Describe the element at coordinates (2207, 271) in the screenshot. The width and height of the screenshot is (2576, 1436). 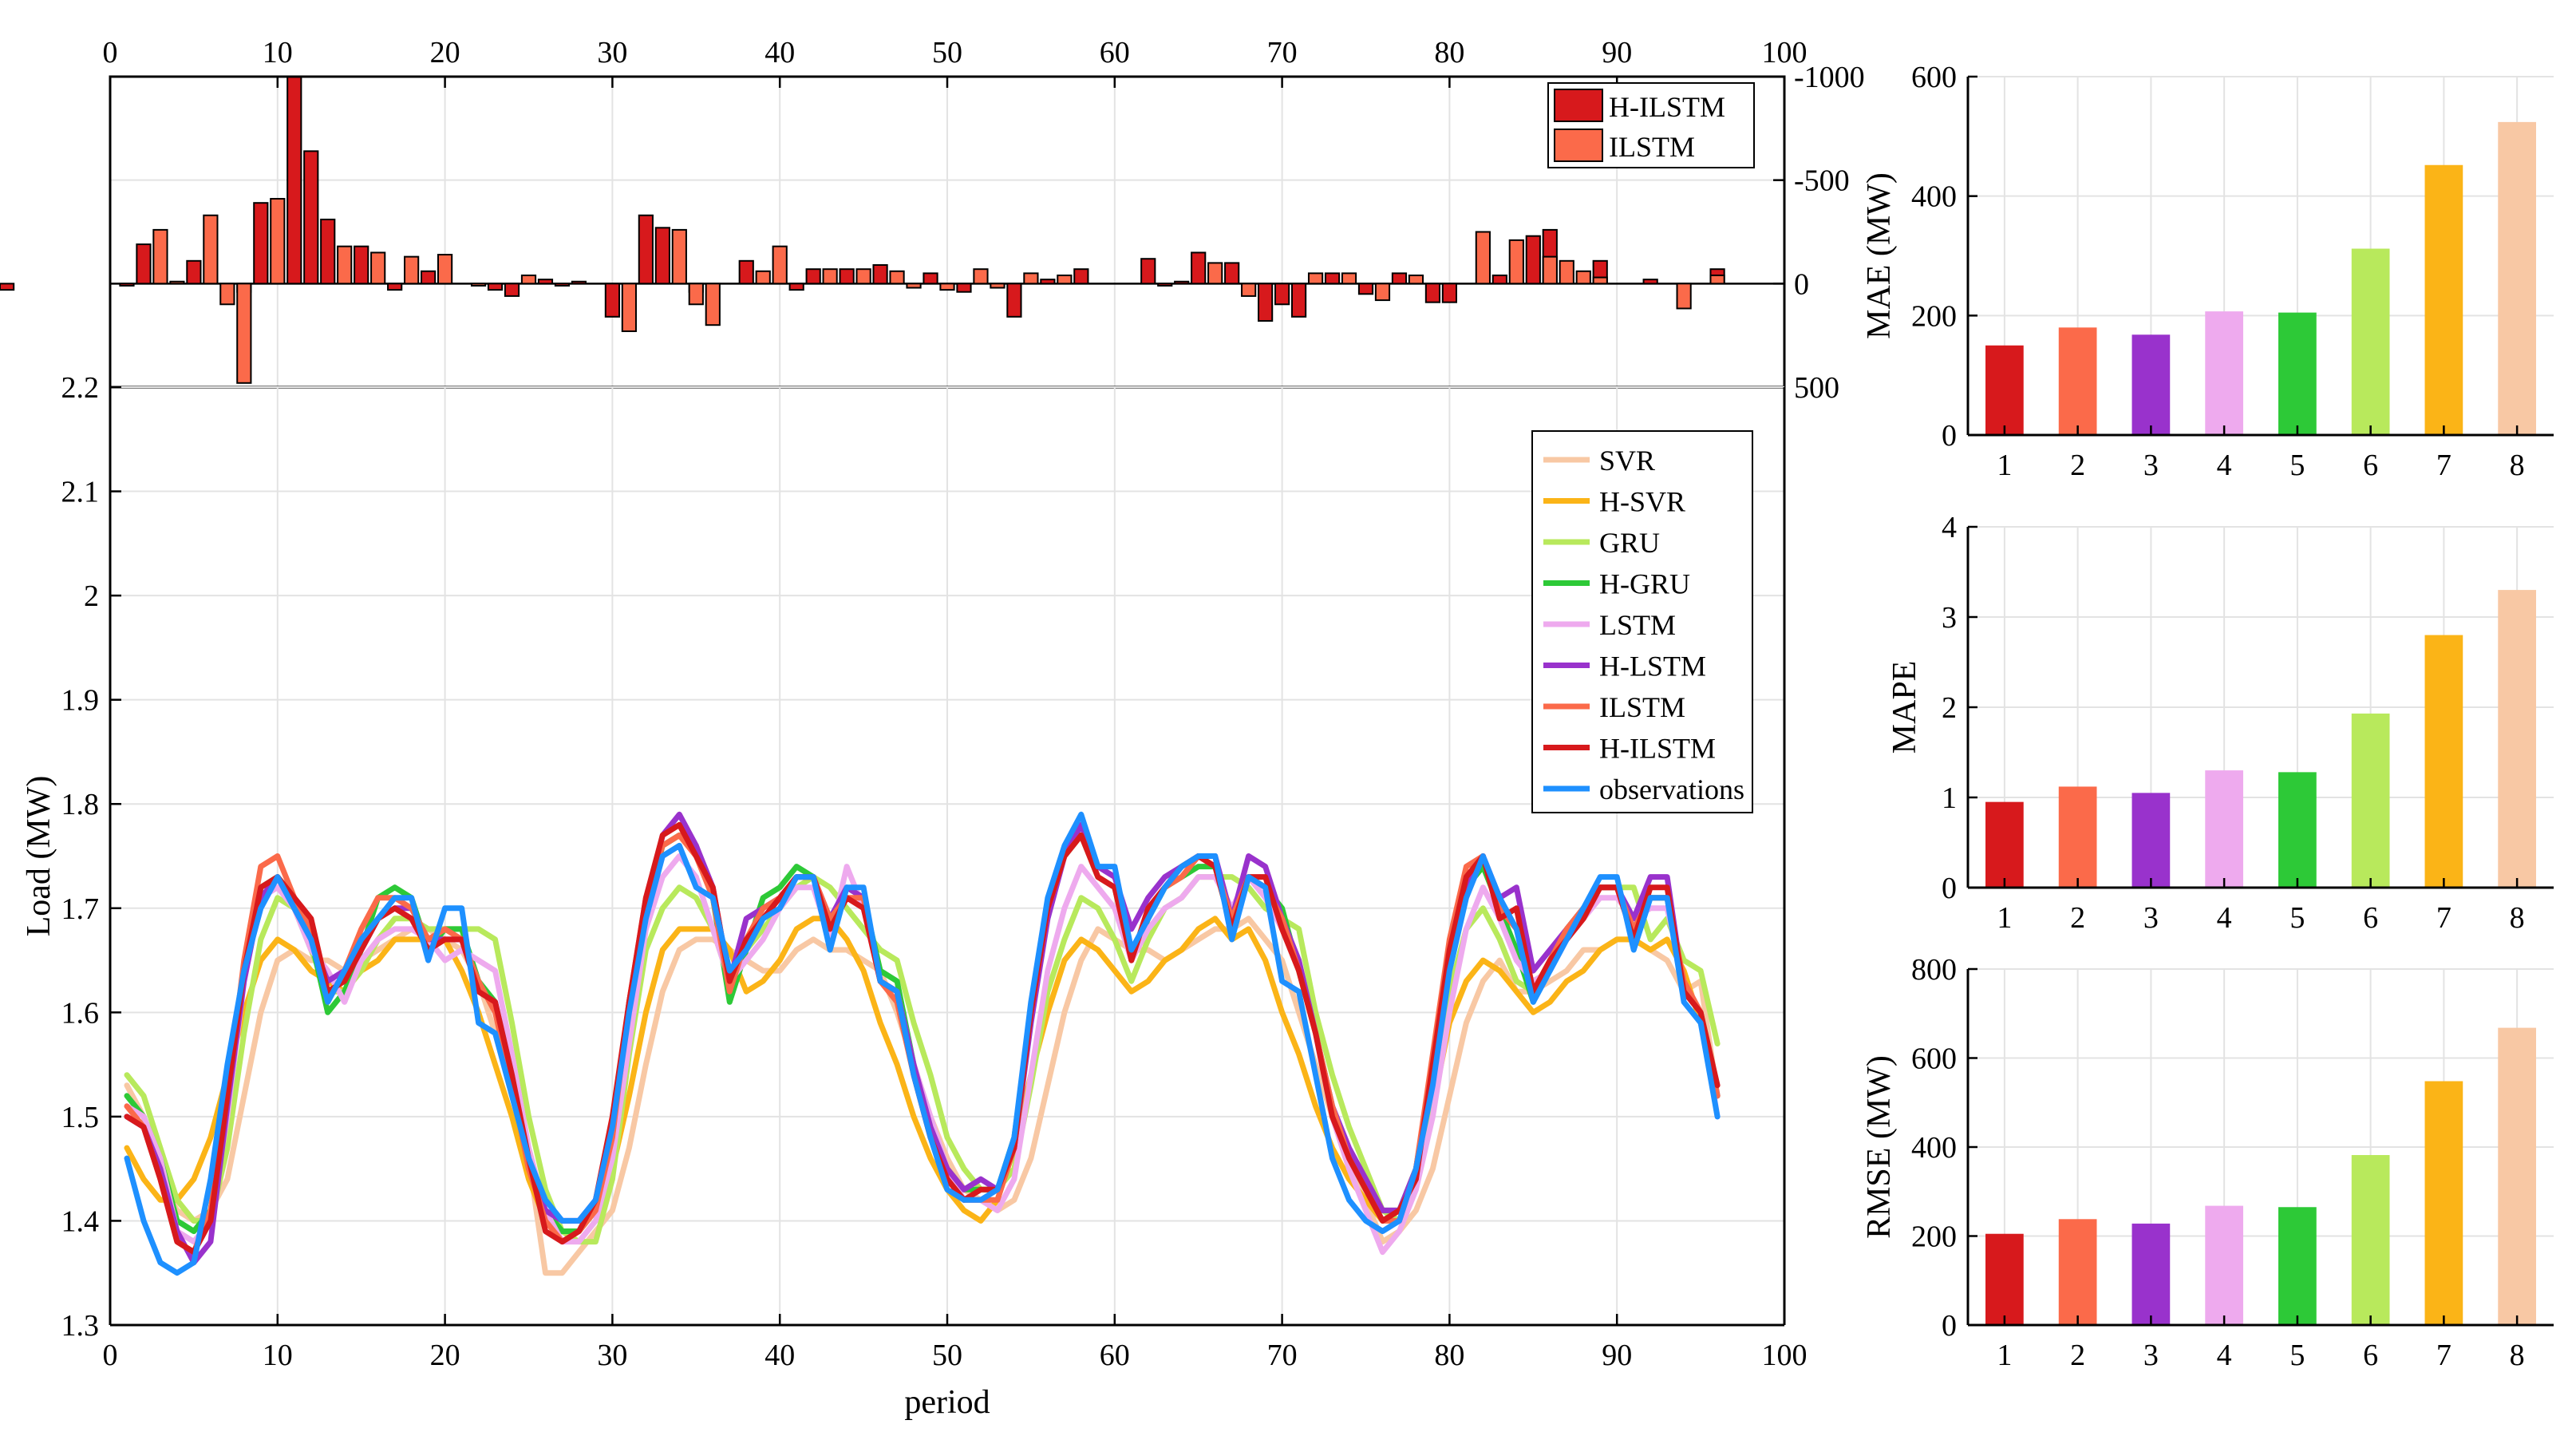
I see `mae-bar-chart: 1 2 3 4 5 6 7 8 0 200 400 600 MAE (MW)` at that location.